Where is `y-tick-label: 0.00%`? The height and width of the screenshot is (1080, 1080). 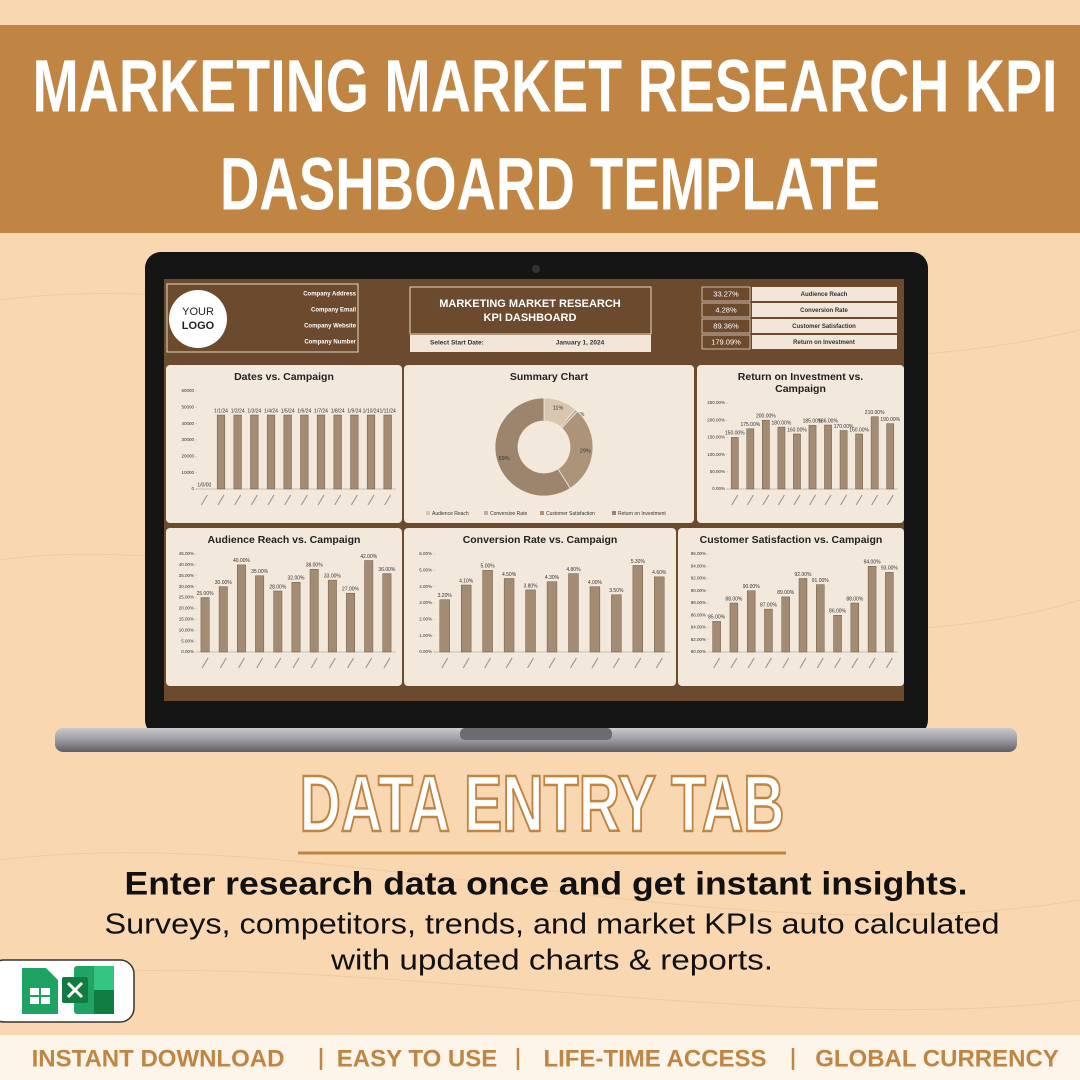 y-tick-label: 0.00% is located at coordinates (187, 651).